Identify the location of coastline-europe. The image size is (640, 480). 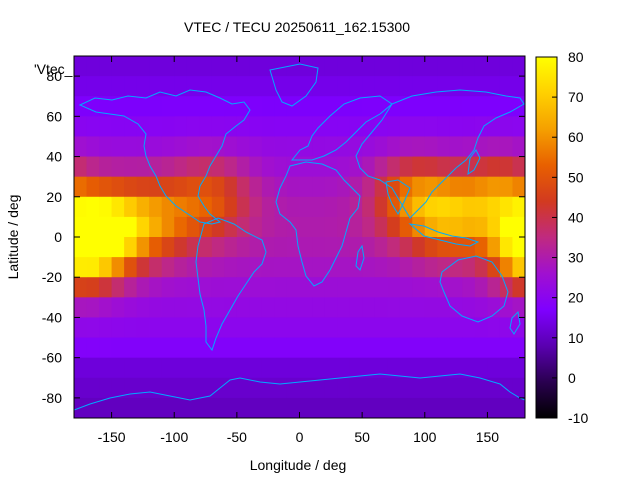
(341, 128).